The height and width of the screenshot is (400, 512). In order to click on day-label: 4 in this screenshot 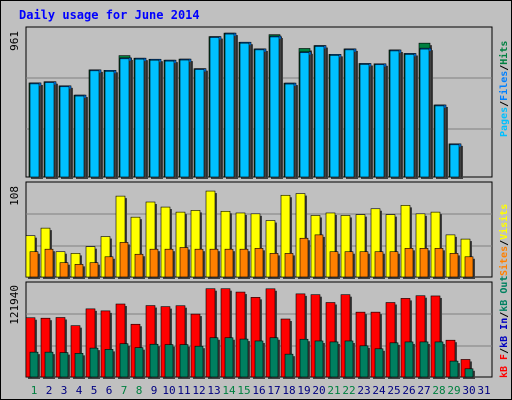, I will do `click(79, 390)`.